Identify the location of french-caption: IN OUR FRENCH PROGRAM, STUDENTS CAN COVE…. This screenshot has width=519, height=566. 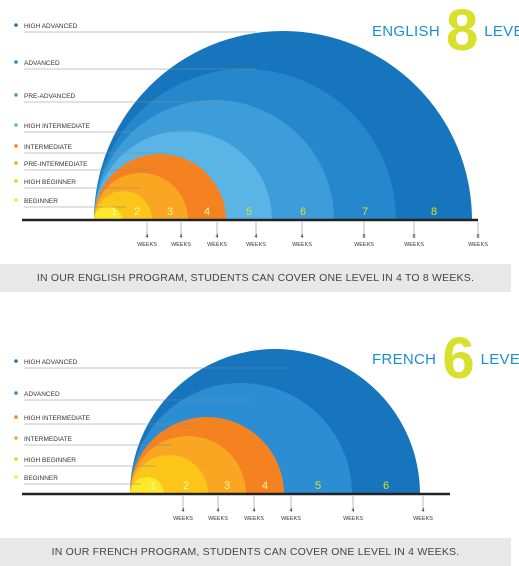
(255, 552).